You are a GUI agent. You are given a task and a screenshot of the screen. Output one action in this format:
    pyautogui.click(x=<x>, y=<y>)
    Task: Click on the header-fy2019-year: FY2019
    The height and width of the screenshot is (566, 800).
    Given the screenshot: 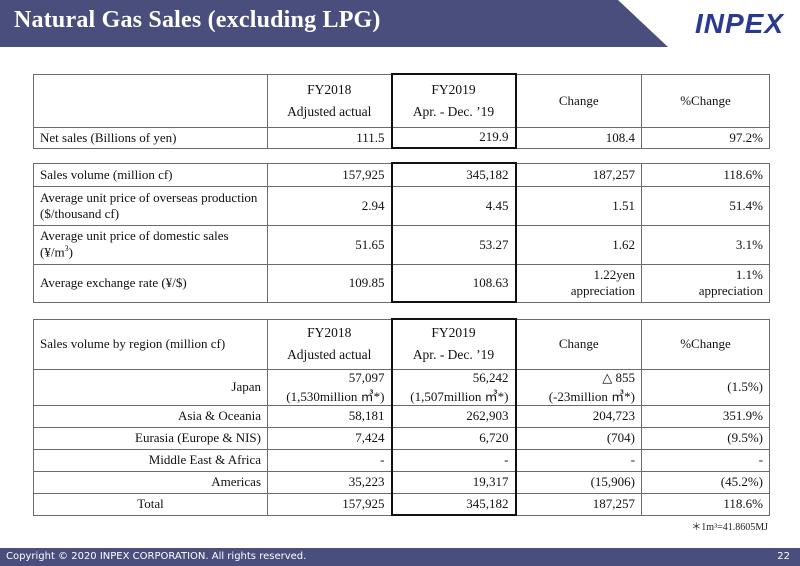 What is the action you would take?
    pyautogui.click(x=453, y=89)
    